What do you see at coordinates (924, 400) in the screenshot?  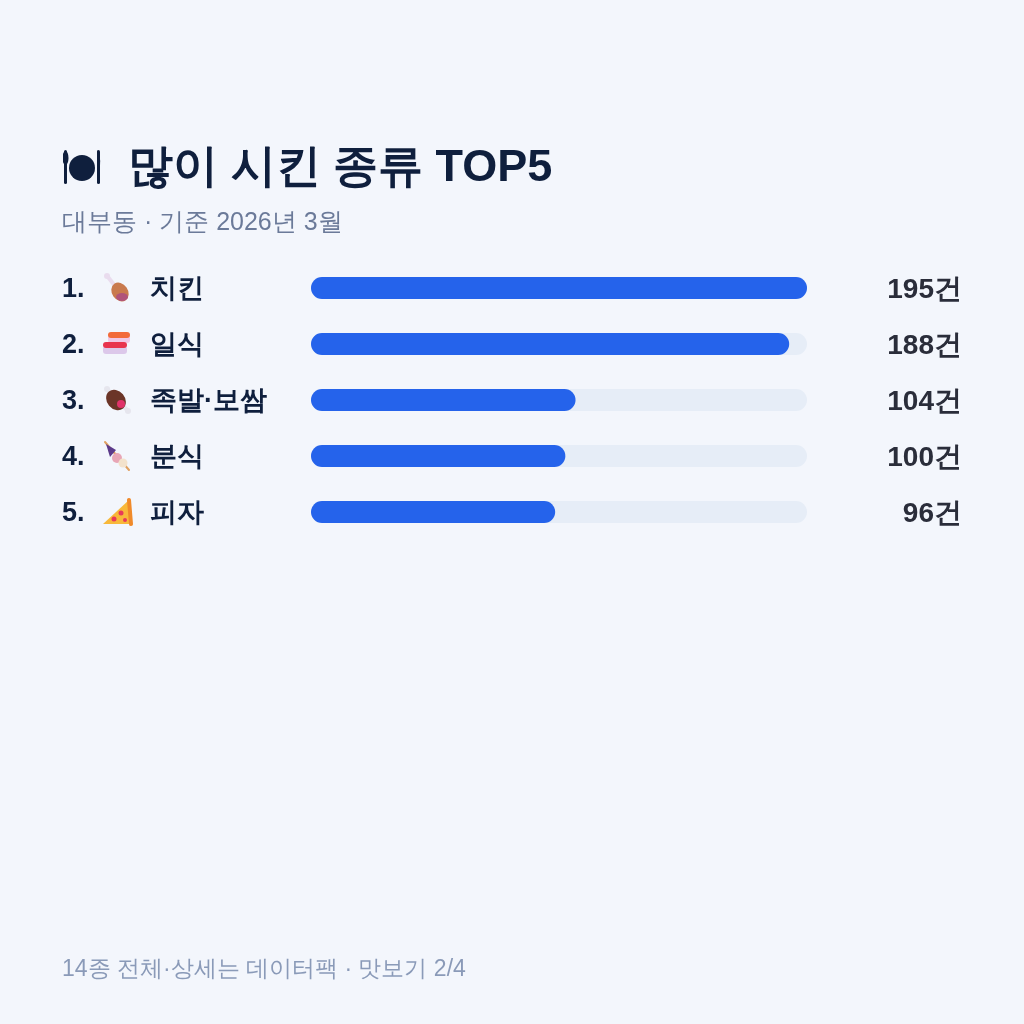 I see `data-label: 104건` at bounding box center [924, 400].